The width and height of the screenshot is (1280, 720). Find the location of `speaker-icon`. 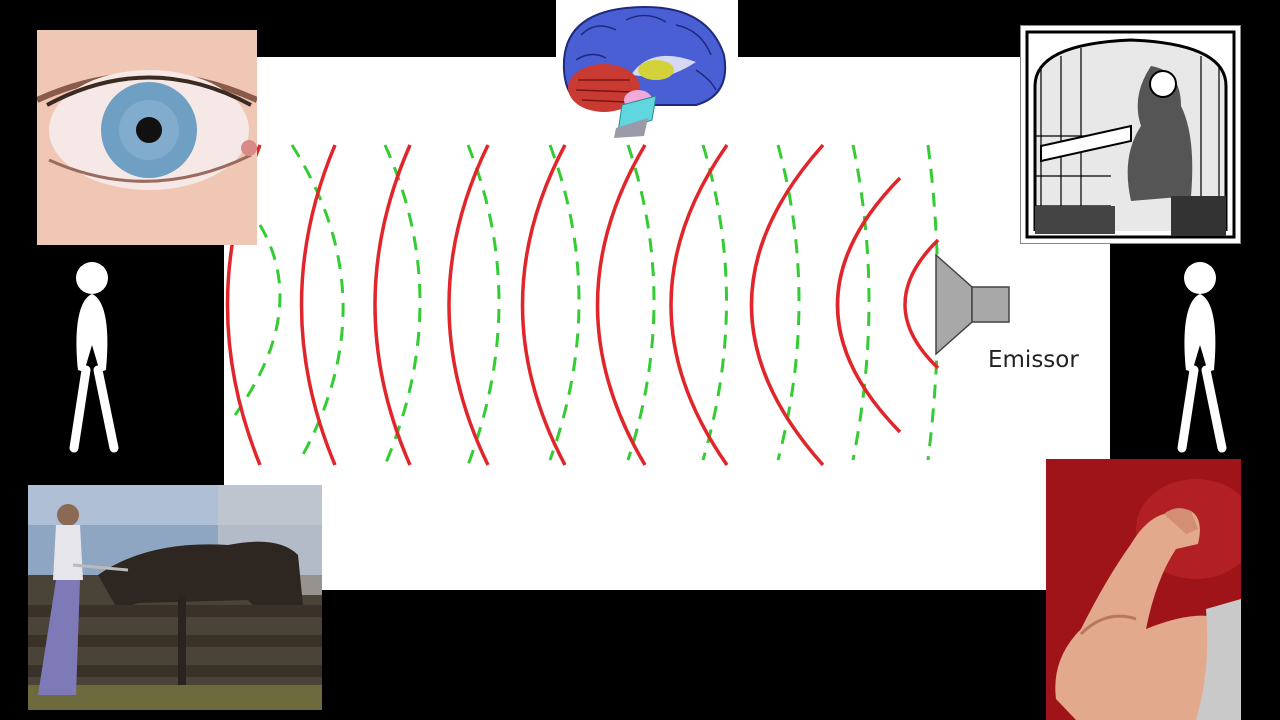

speaker-icon is located at coordinates (972, 304).